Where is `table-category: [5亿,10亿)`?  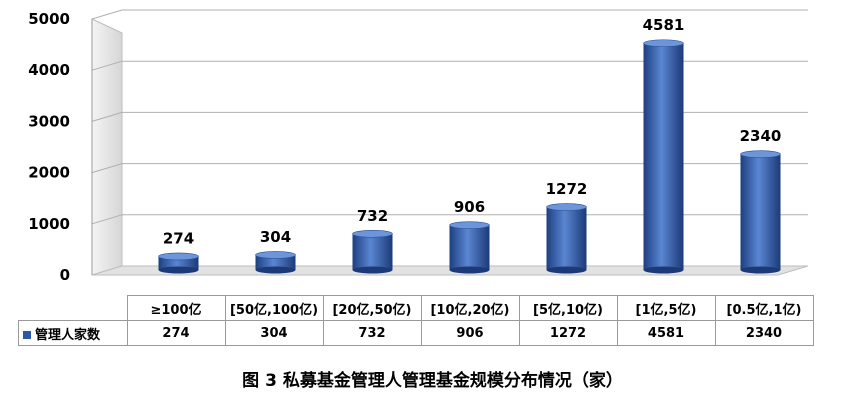 table-category: [5亿,10亿) is located at coordinates (568, 308).